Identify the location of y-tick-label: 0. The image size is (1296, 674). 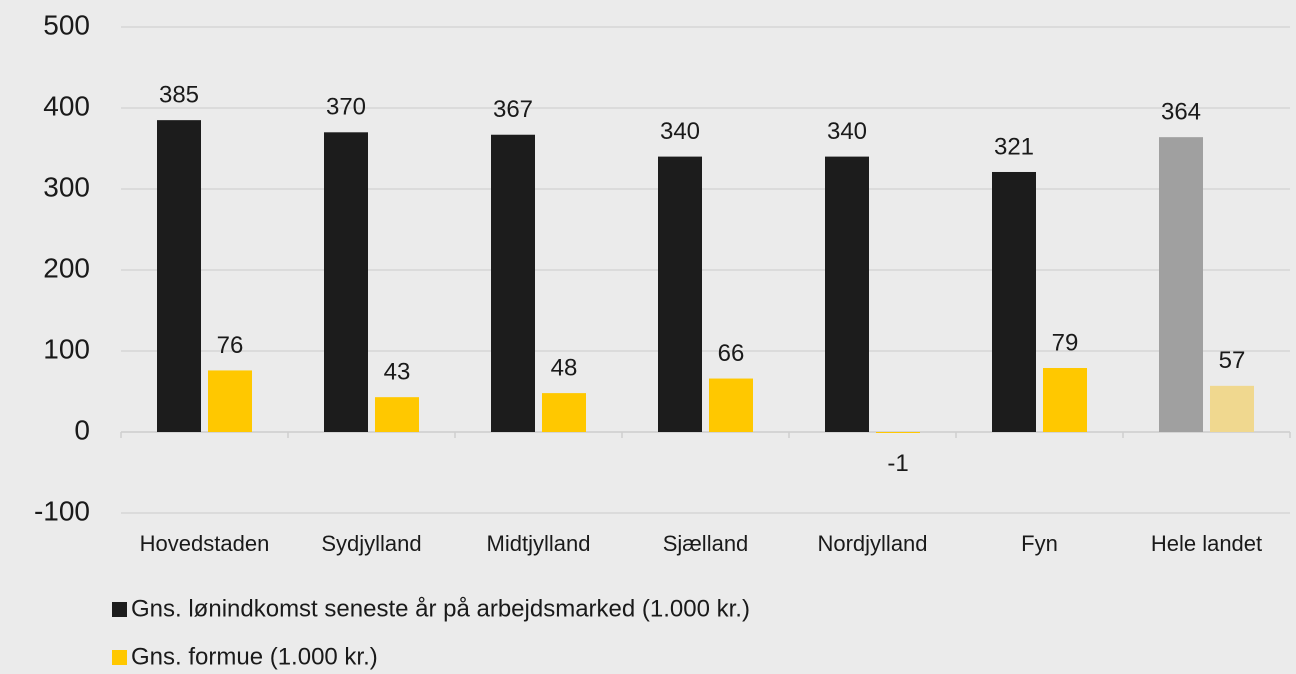
(82, 429).